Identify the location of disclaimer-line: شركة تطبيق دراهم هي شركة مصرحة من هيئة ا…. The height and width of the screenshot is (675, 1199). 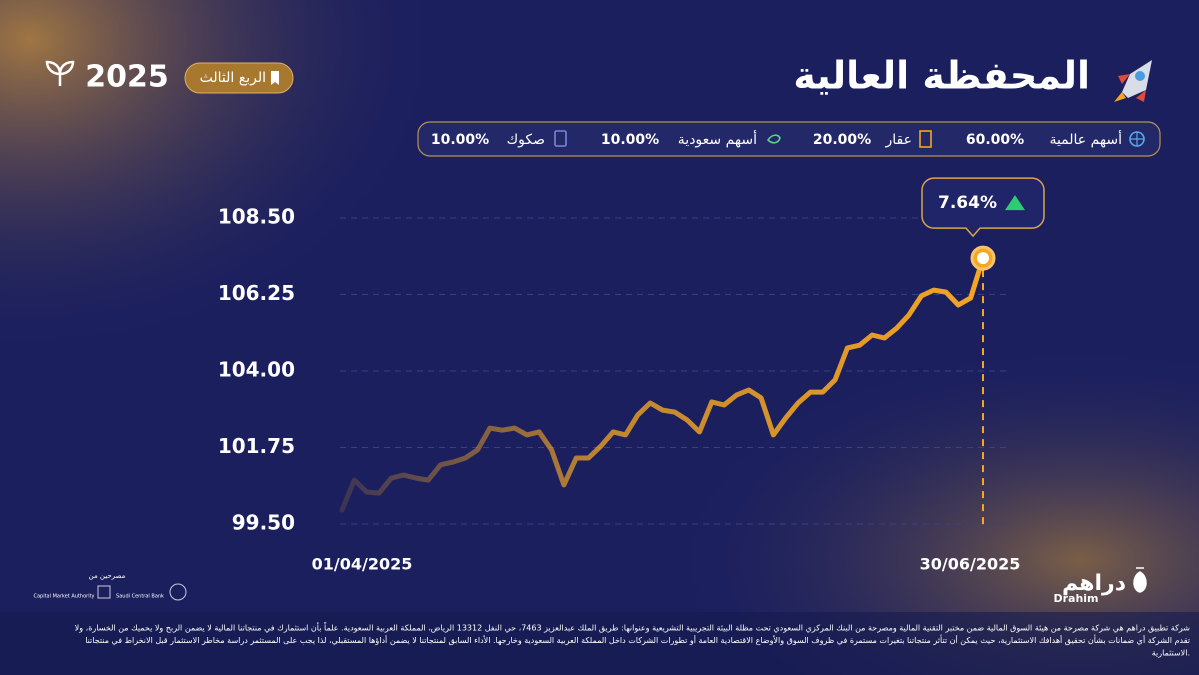
(633, 627).